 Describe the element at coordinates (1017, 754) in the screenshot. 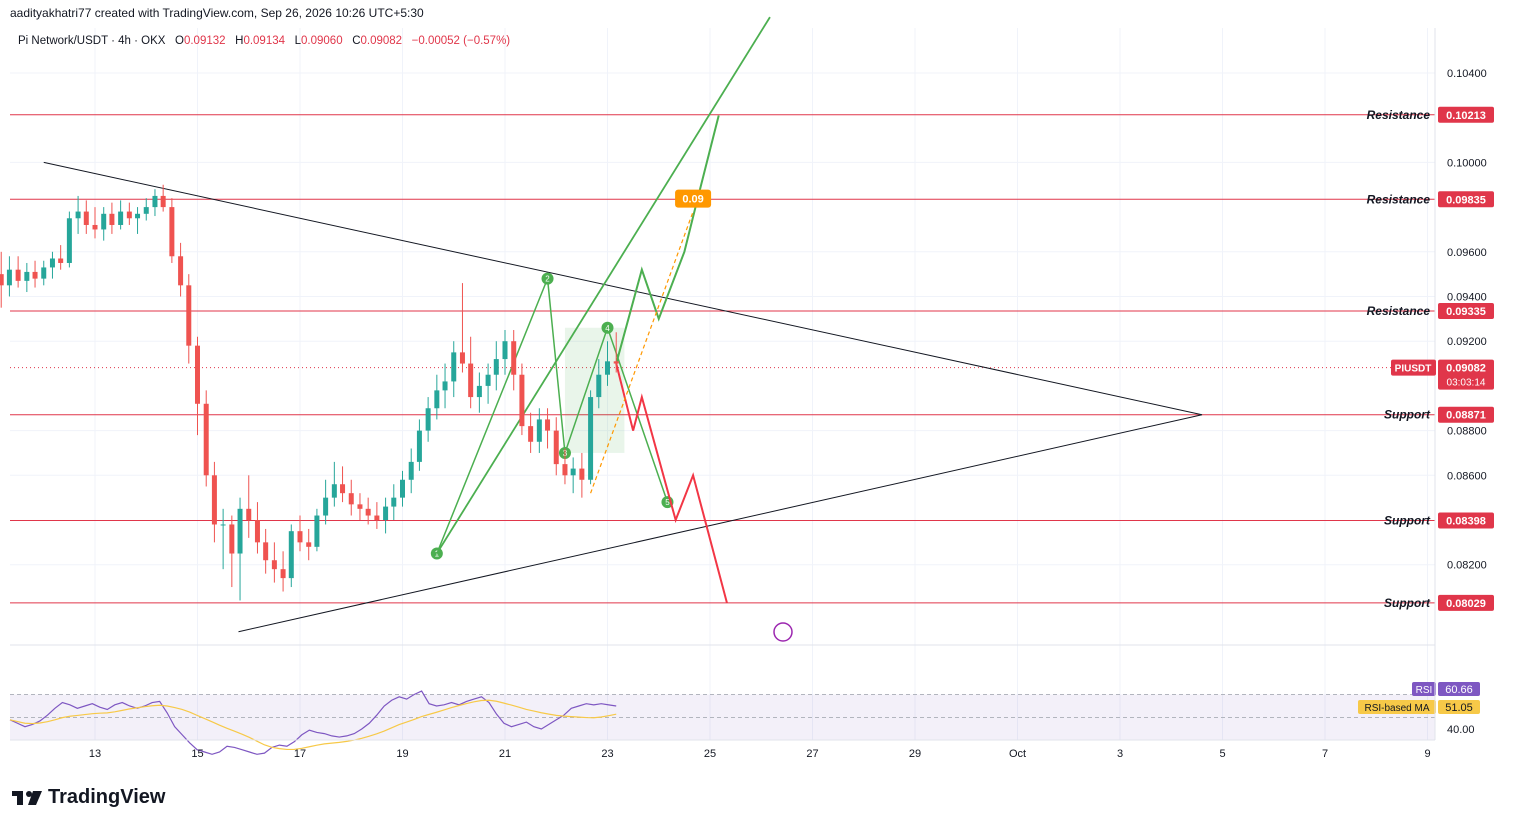

I see `x-tick-label: Oct` at that location.